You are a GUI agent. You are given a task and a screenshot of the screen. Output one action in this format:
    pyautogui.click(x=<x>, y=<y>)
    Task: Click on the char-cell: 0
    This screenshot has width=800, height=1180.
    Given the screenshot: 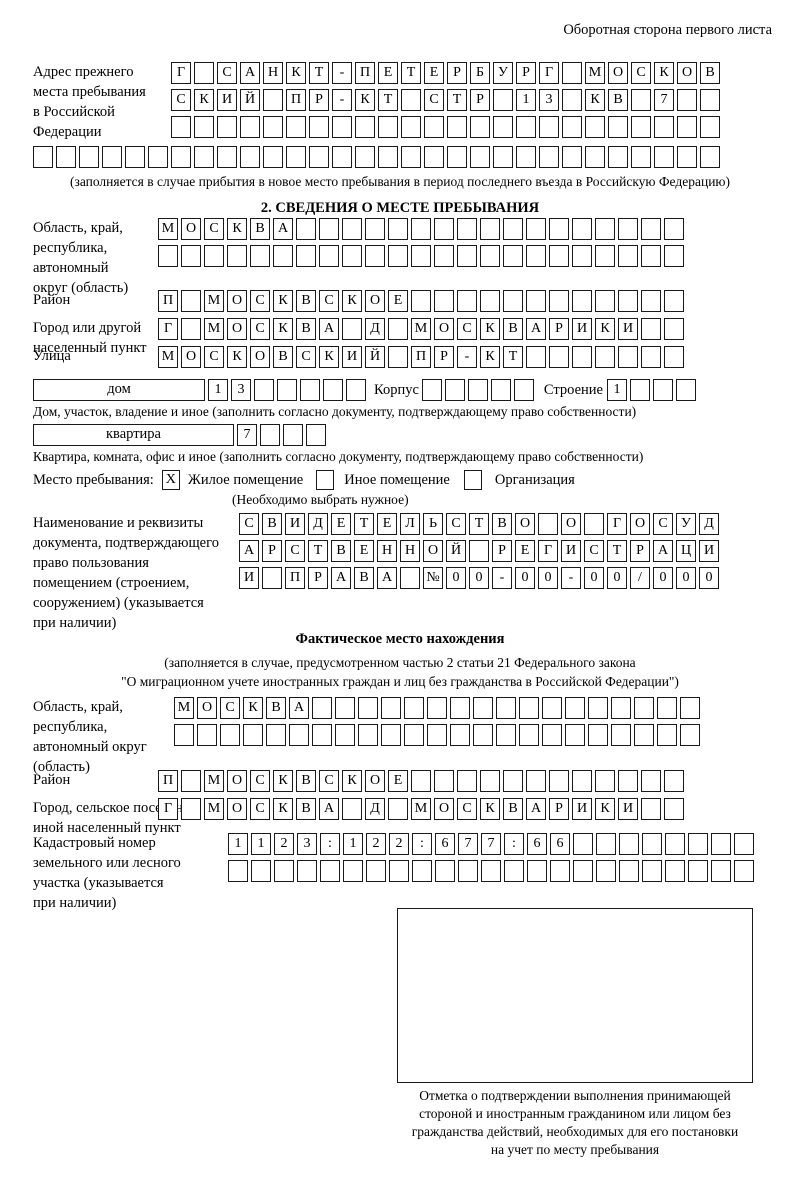 What is the action you would take?
    pyautogui.click(x=709, y=578)
    